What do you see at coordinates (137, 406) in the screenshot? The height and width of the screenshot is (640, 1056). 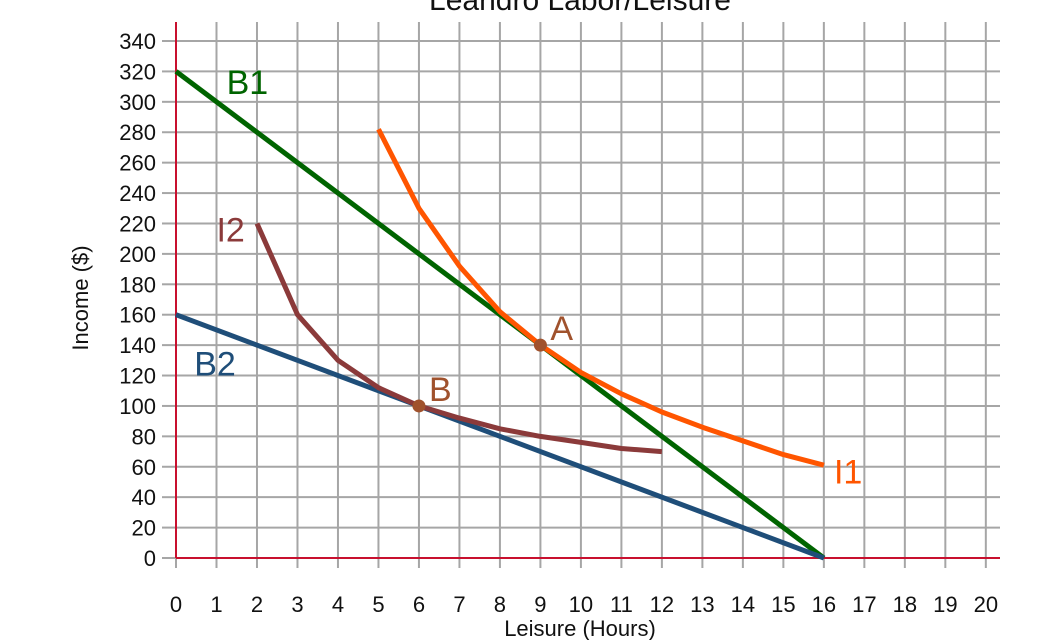 I see `y-tick-label: 100` at bounding box center [137, 406].